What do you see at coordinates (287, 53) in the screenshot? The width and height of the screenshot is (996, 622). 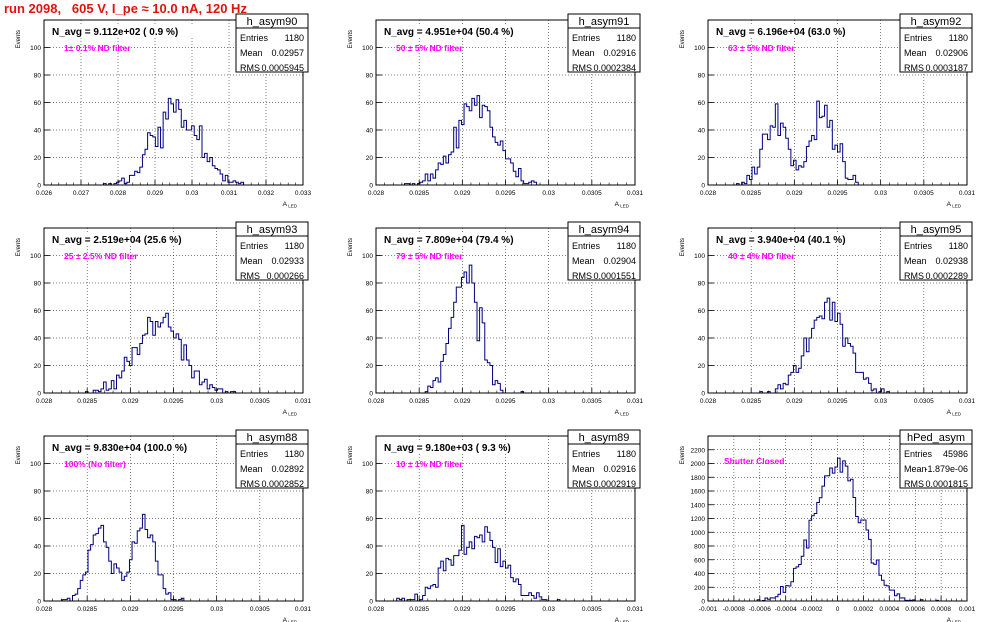 I see `stats-value-mean: 0.02957` at bounding box center [287, 53].